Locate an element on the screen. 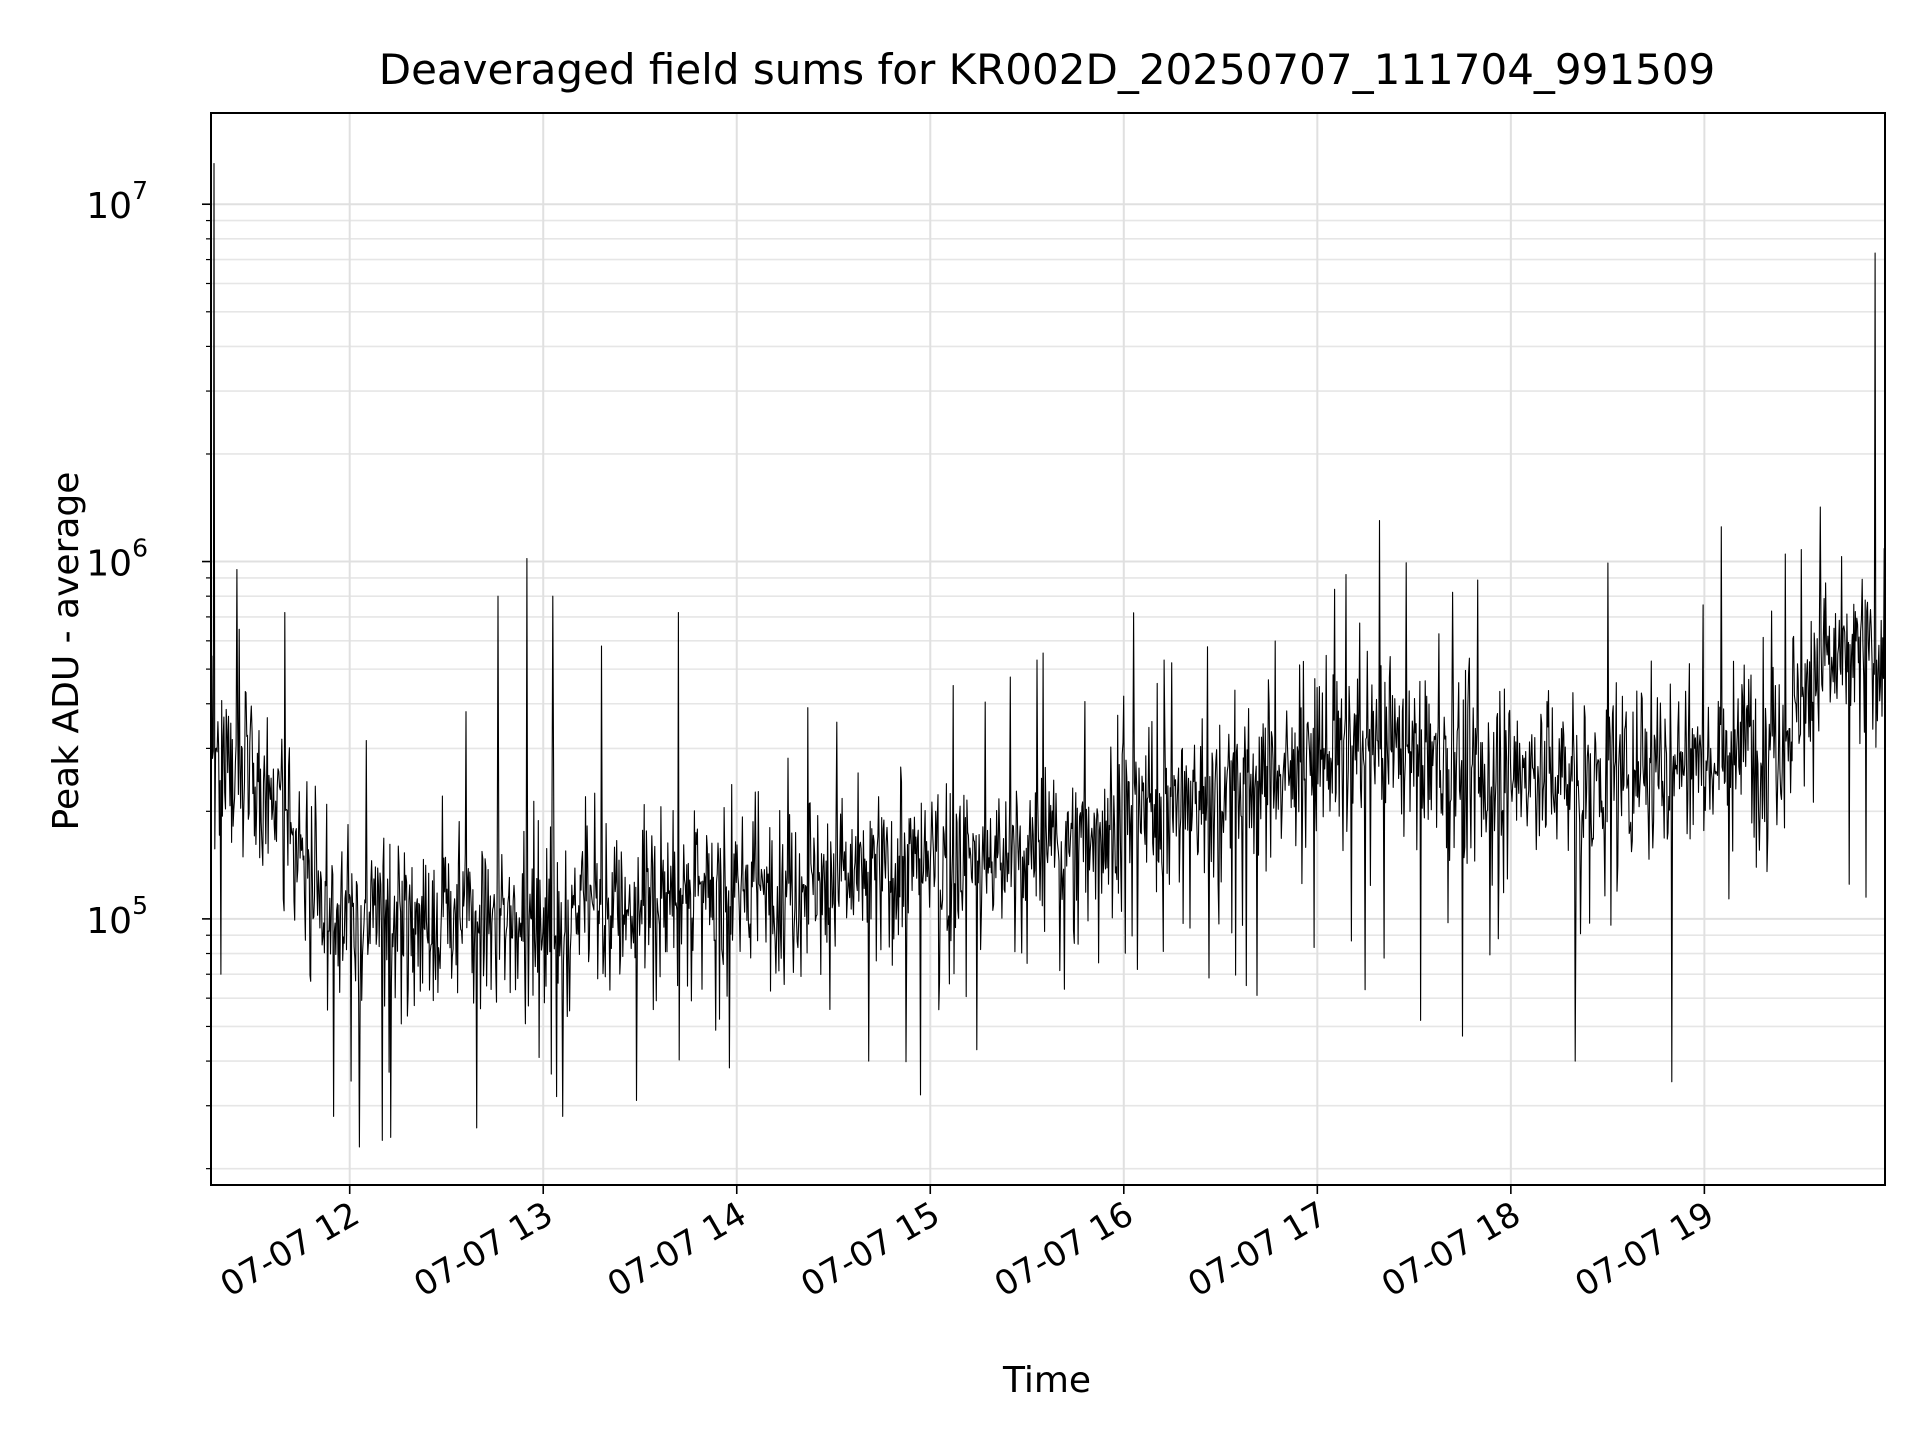 This screenshot has height=1440, width=1920. y-tick-label: 10⁶ is located at coordinates (117, 559).